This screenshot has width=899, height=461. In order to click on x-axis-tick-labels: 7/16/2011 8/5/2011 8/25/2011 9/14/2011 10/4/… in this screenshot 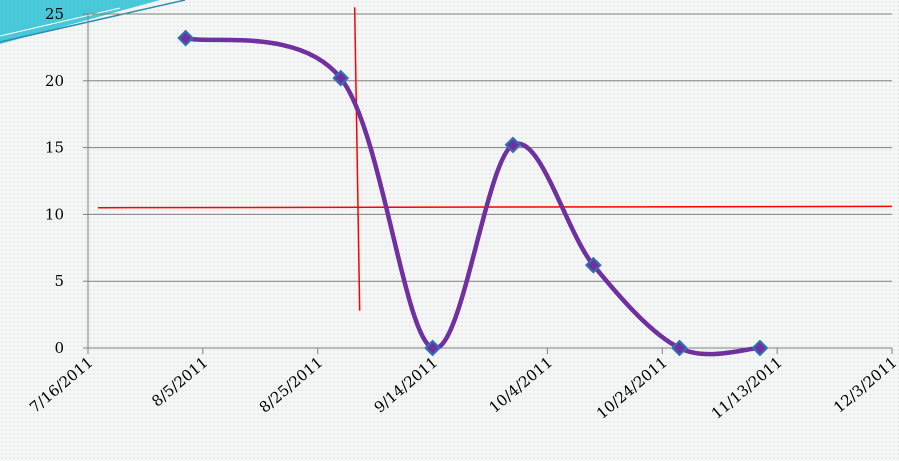, I will do `click(462, 387)`.